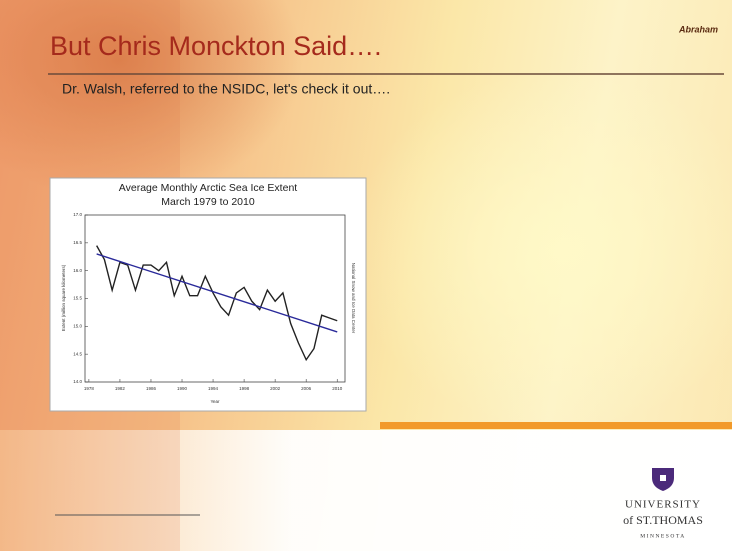 The height and width of the screenshot is (551, 732). What do you see at coordinates (63, 297) in the screenshot?
I see `y-axis-label: Extent (million square kilometers)` at bounding box center [63, 297].